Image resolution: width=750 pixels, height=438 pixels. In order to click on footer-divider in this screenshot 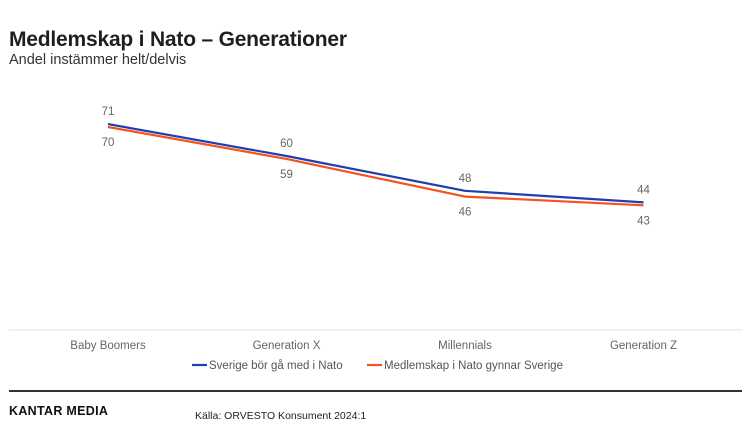, I will do `click(375, 391)`.